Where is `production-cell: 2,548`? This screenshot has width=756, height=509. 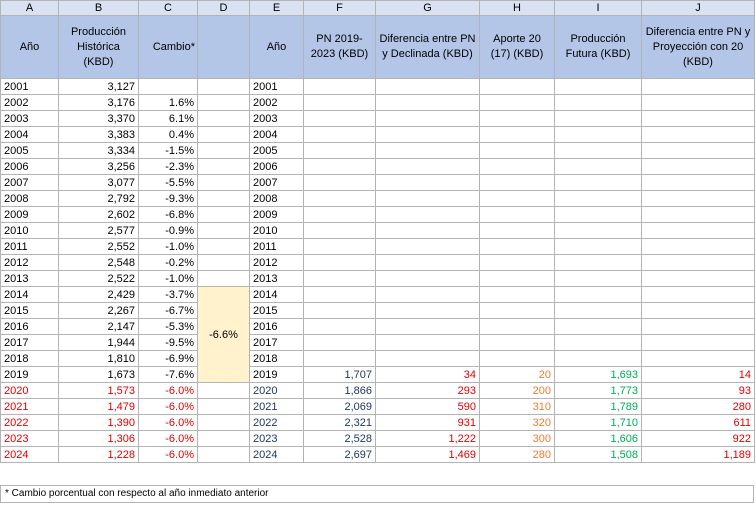
production-cell: 2,548 is located at coordinates (98, 262).